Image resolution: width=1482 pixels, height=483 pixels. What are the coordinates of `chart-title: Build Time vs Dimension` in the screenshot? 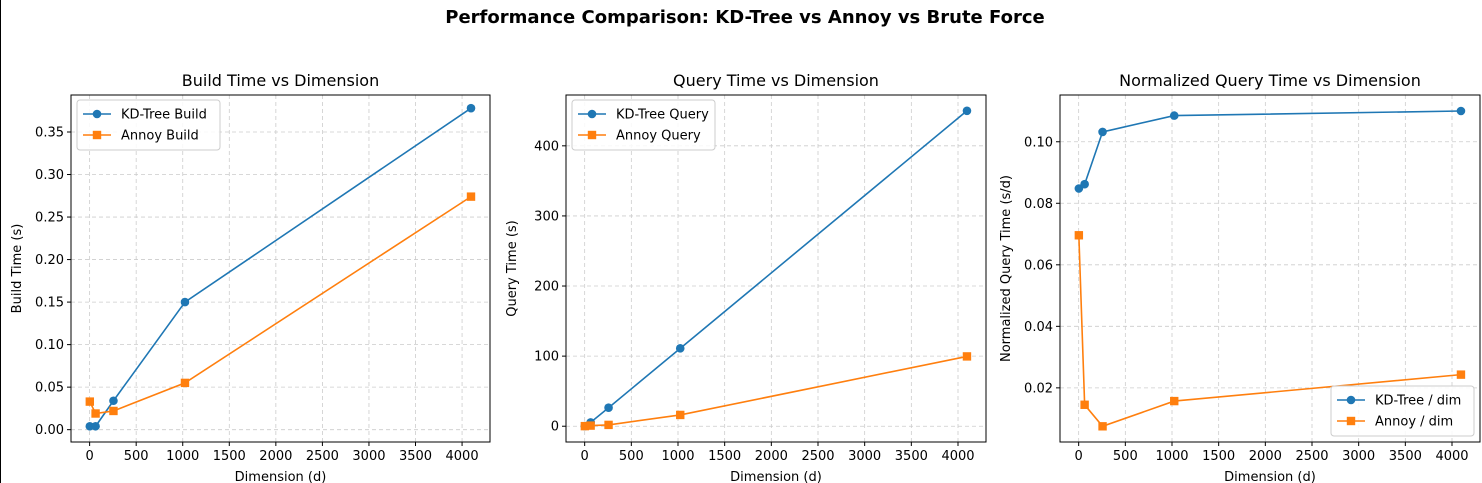 It's located at (280, 80).